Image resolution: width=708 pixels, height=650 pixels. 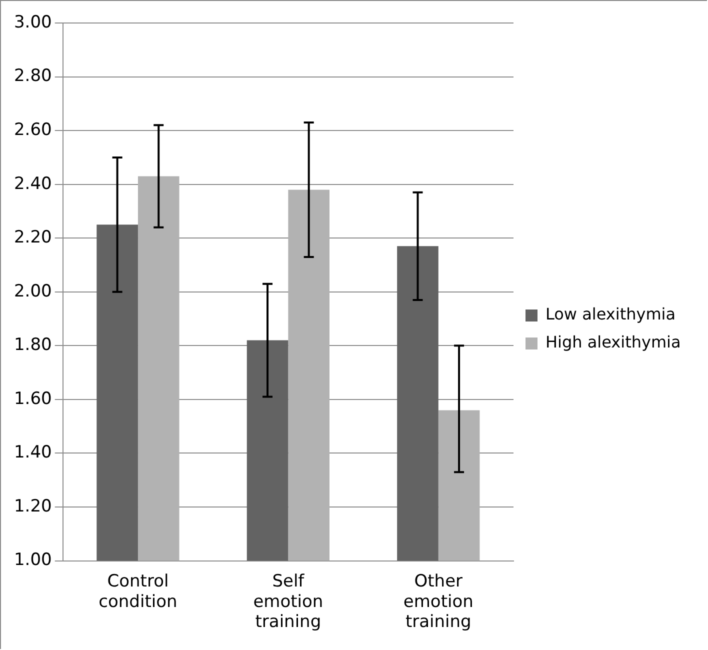 What do you see at coordinates (33, 345) in the screenshot?
I see `y-tick-label: 1.80` at bounding box center [33, 345].